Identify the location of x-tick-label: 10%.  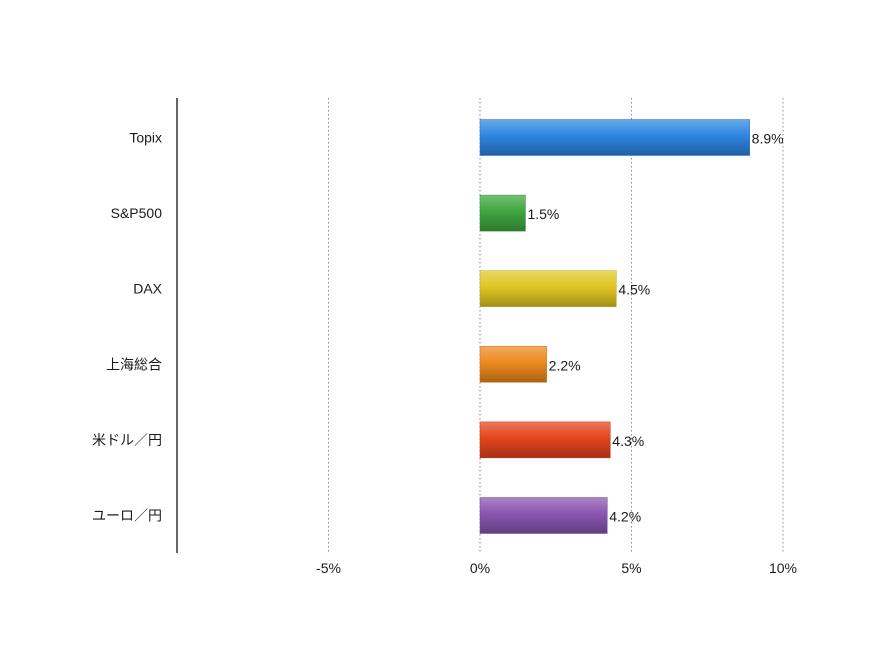
(783, 568).